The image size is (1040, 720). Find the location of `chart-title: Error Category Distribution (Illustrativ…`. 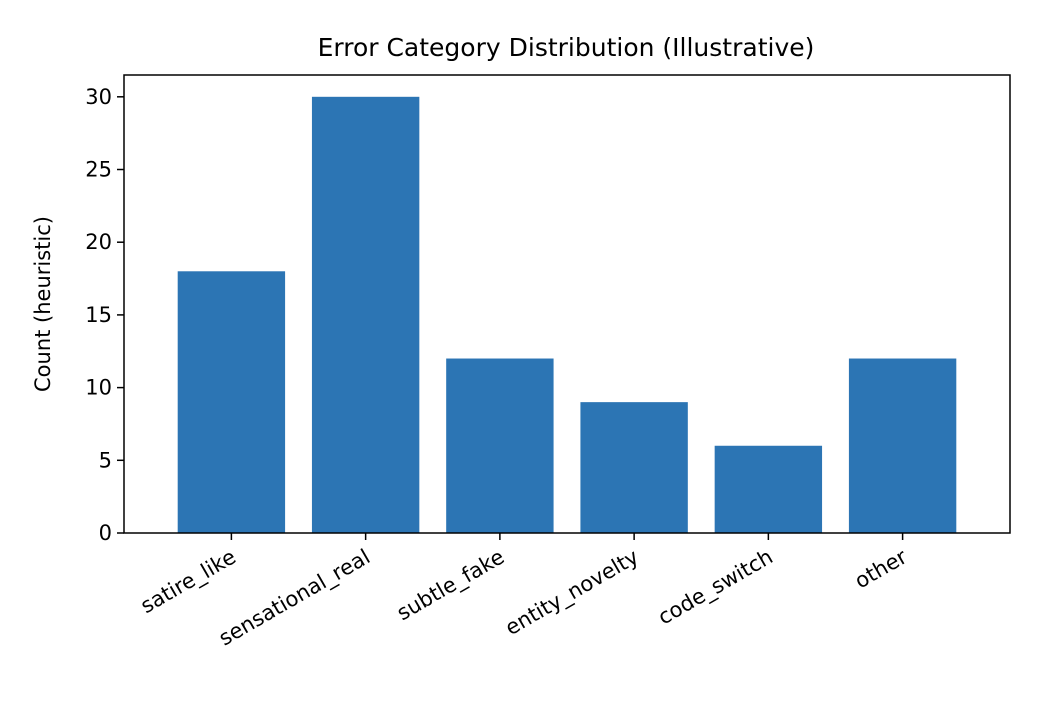

chart-title: Error Category Distribution (Illustrativ… is located at coordinates (566, 47).